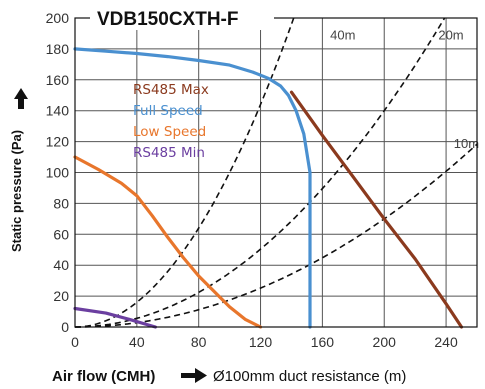 The image size is (485, 389). Describe the element at coordinates (61, 234) in the screenshot. I see `y-tick-label: 60` at that location.